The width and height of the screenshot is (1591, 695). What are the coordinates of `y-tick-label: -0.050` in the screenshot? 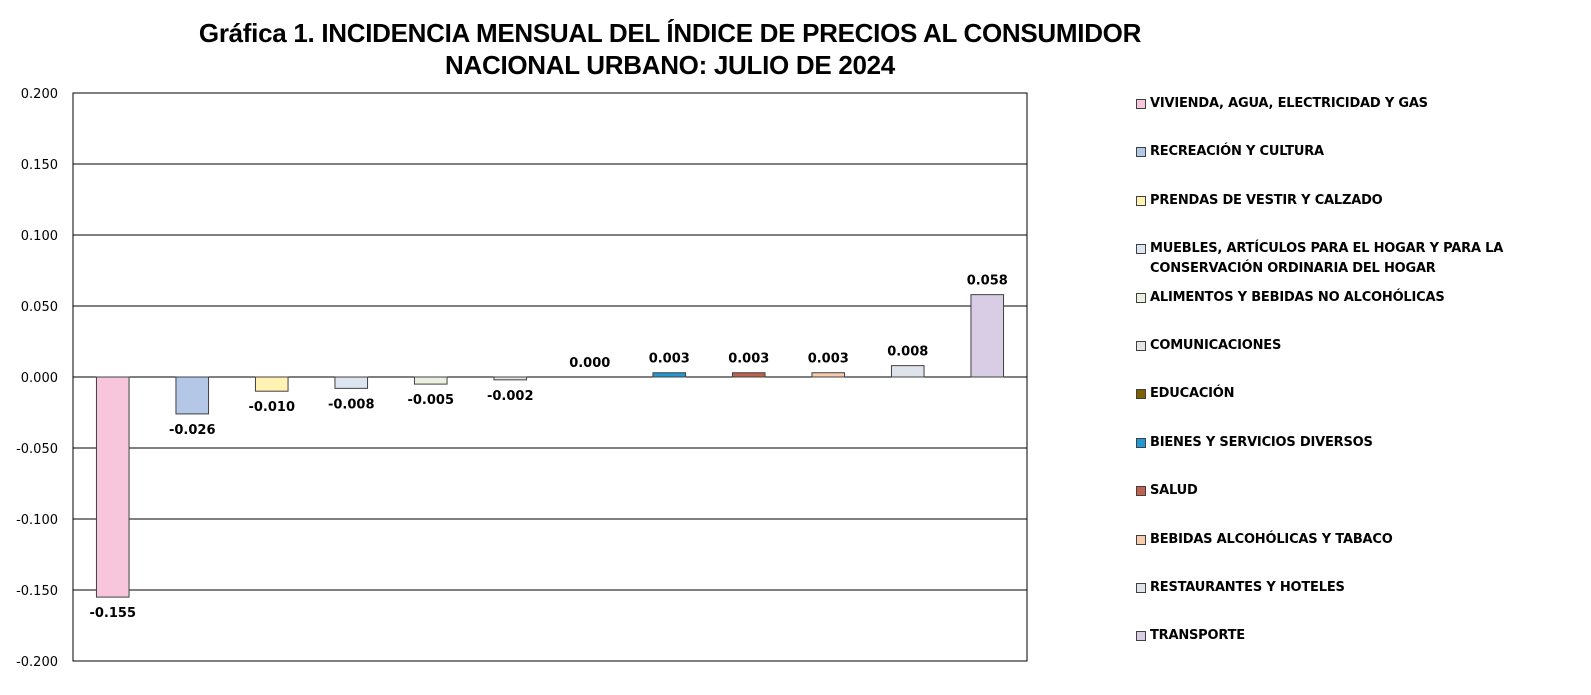 It's located at (37, 449).